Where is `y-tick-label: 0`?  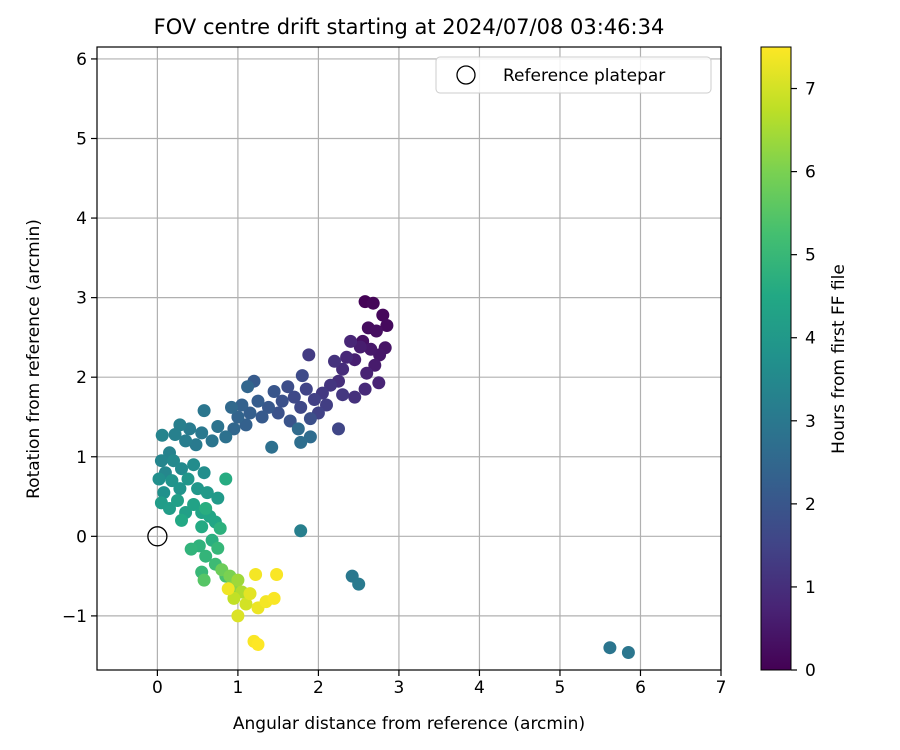
y-tick-label: 0 is located at coordinates (81, 537).